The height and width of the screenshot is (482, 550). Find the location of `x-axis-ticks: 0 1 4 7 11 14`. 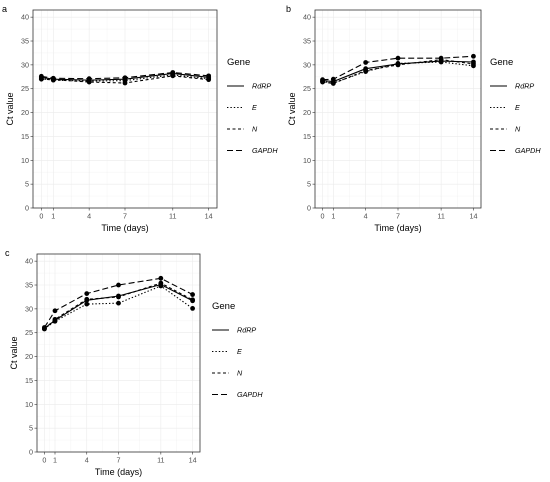

x-axis-ticks: 0 1 4 7 11 14 is located at coordinates (399, 214).